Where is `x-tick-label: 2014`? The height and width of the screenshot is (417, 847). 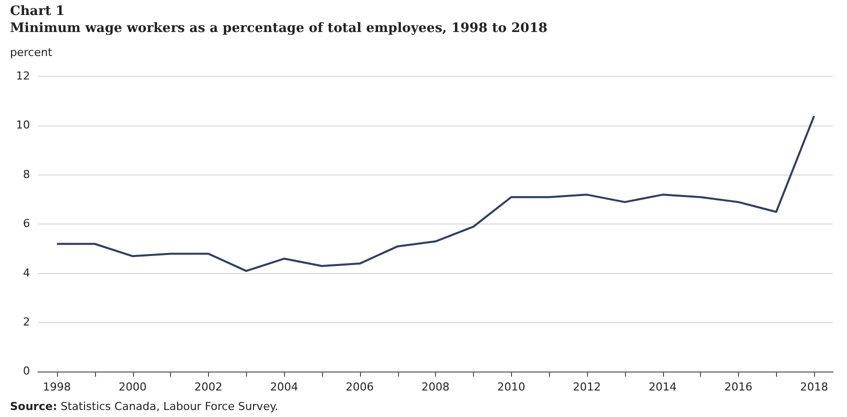
x-tick-label: 2014 is located at coordinates (662, 387).